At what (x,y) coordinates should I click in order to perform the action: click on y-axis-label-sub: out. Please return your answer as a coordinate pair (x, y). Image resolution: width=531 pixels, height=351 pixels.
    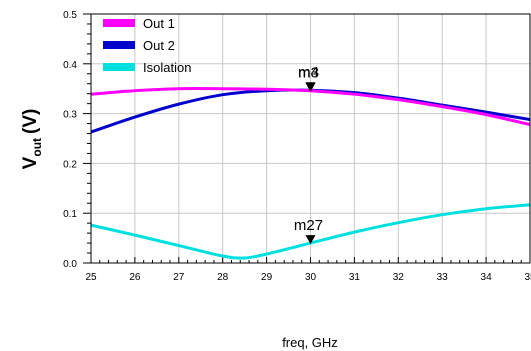
    Looking at the image, I should click on (37, 147).